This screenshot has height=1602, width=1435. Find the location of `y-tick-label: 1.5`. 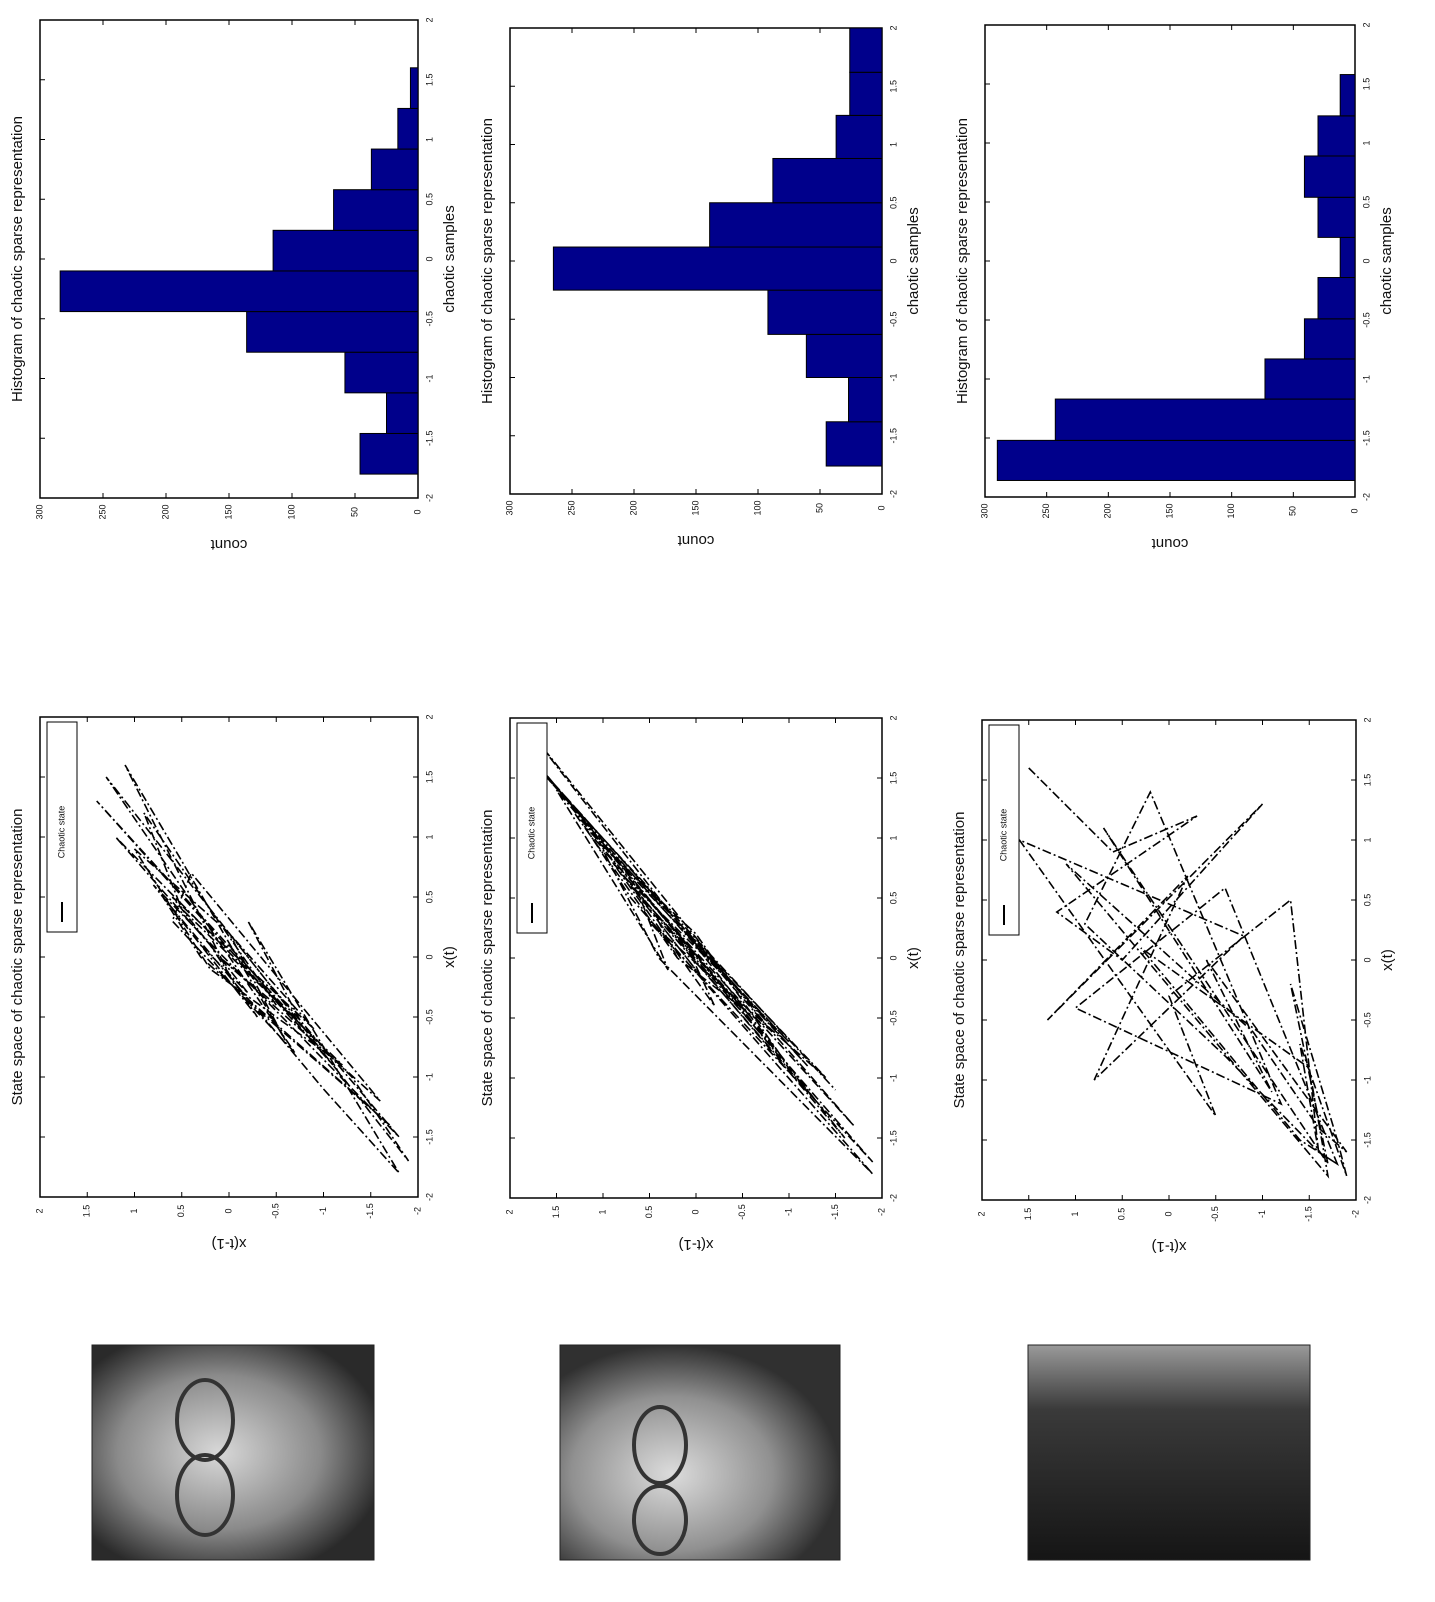

y-tick-label: 1.5 is located at coordinates (87, 1211).